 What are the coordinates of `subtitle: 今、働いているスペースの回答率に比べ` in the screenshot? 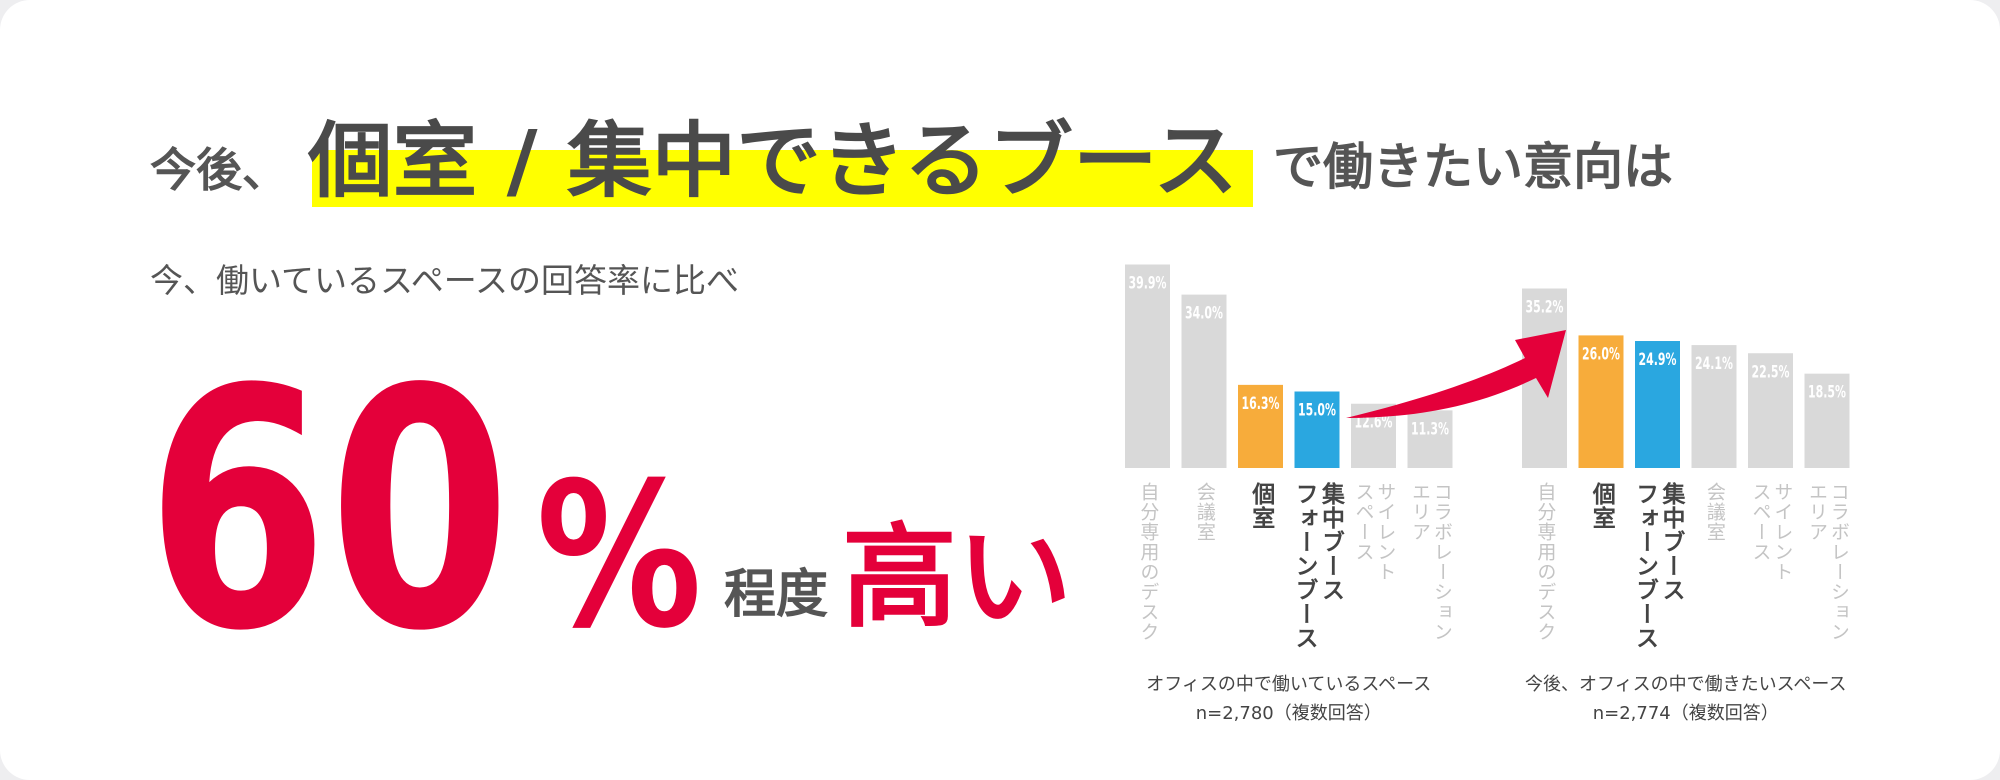 It's located at (444, 280).